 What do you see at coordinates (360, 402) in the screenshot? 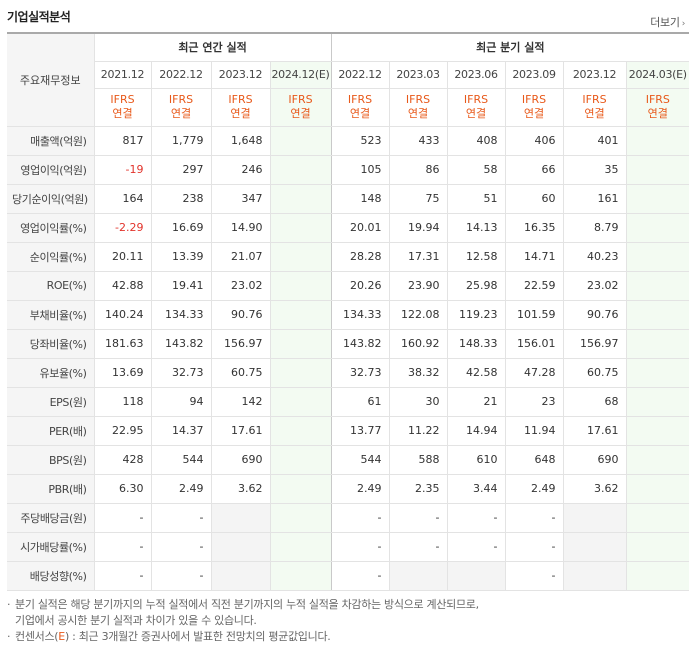
I see `value-cell: 61` at bounding box center [360, 402].